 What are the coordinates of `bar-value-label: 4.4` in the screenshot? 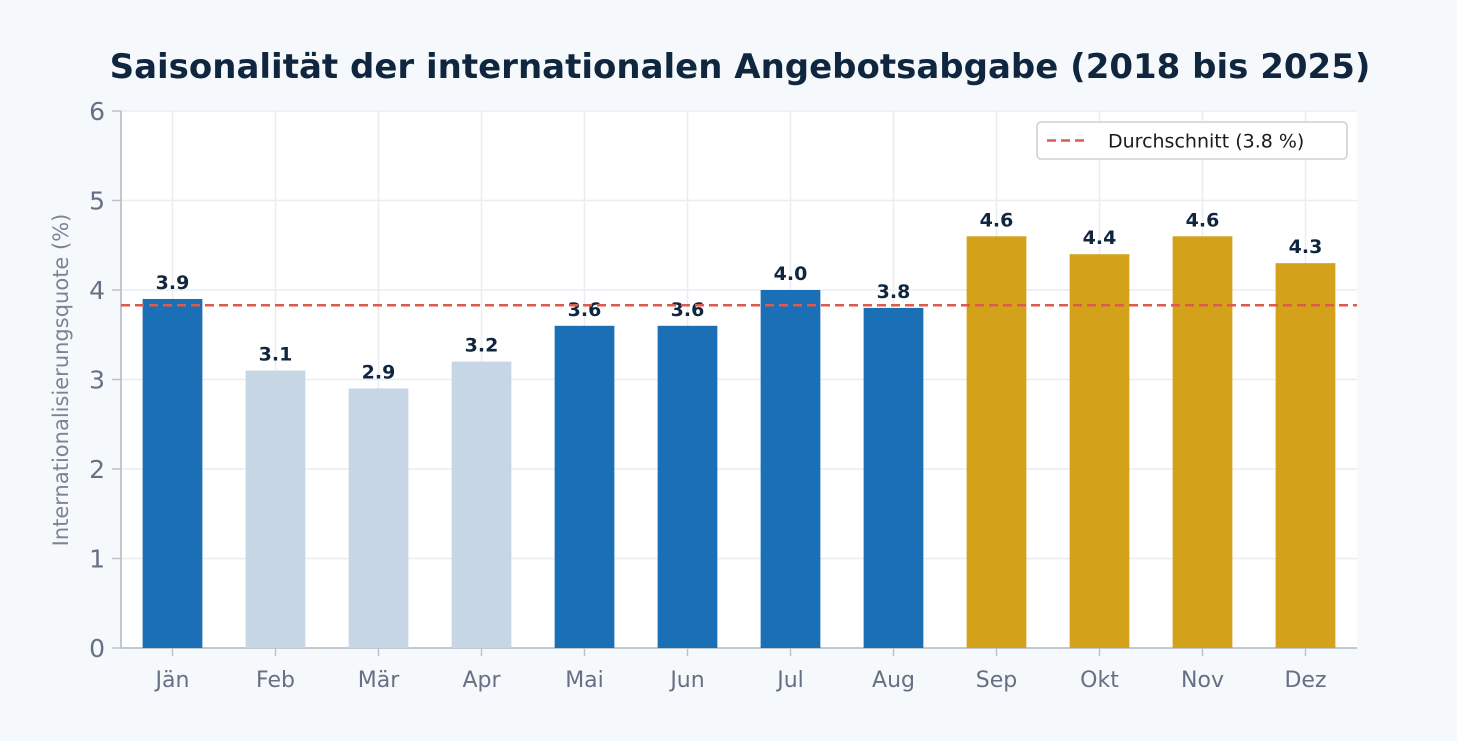 It's located at (1100, 238).